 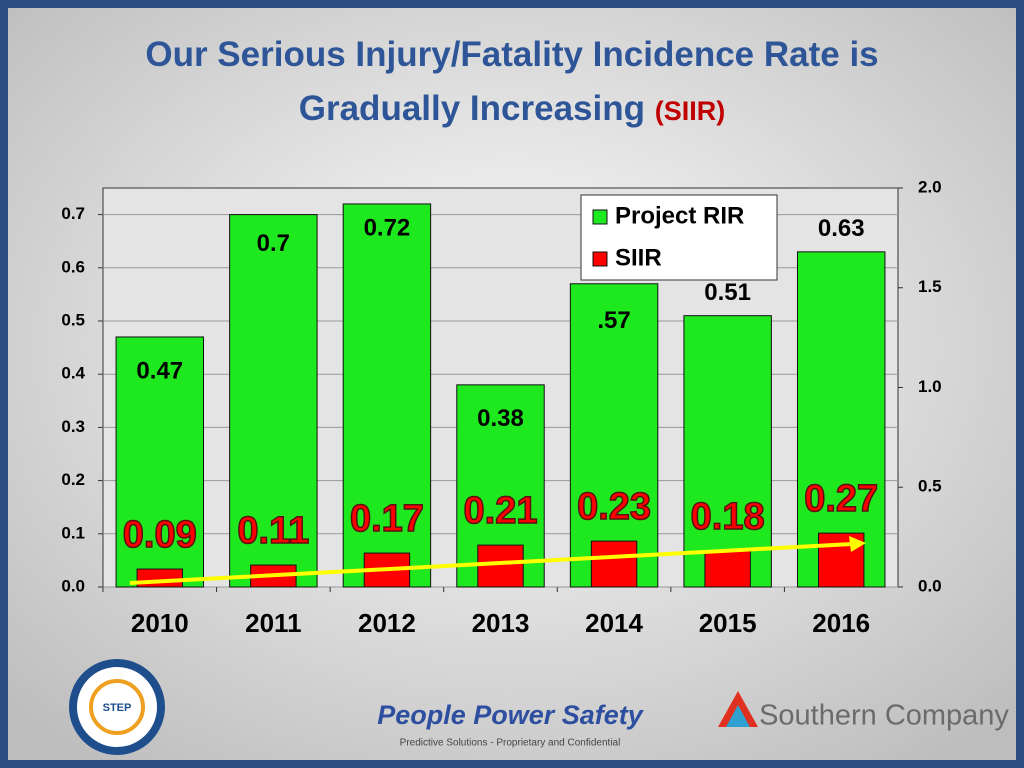 What do you see at coordinates (930, 486) in the screenshot?
I see `y2-tick-label: 0.5` at bounding box center [930, 486].